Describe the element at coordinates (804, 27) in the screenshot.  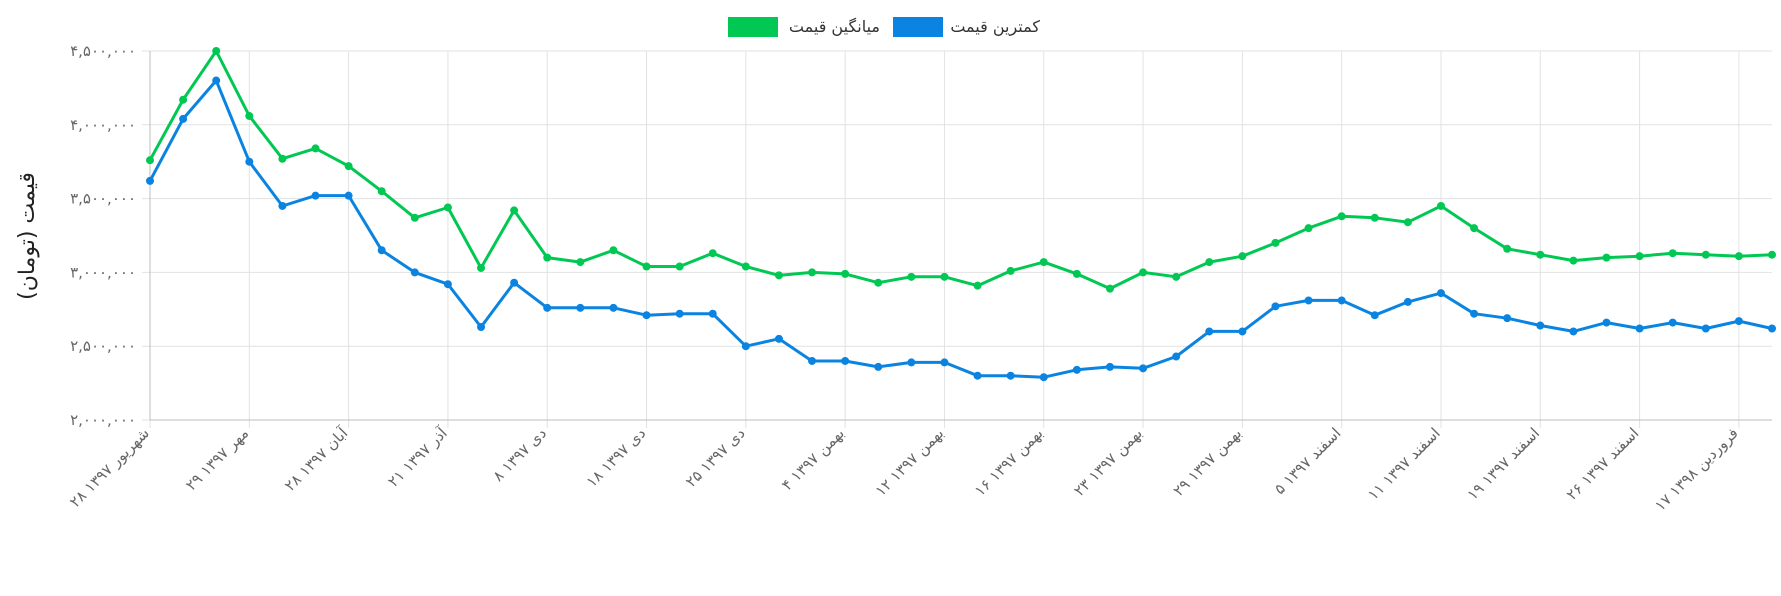
I see `legend-item-avg-price: میانگین قیمت` at that location.